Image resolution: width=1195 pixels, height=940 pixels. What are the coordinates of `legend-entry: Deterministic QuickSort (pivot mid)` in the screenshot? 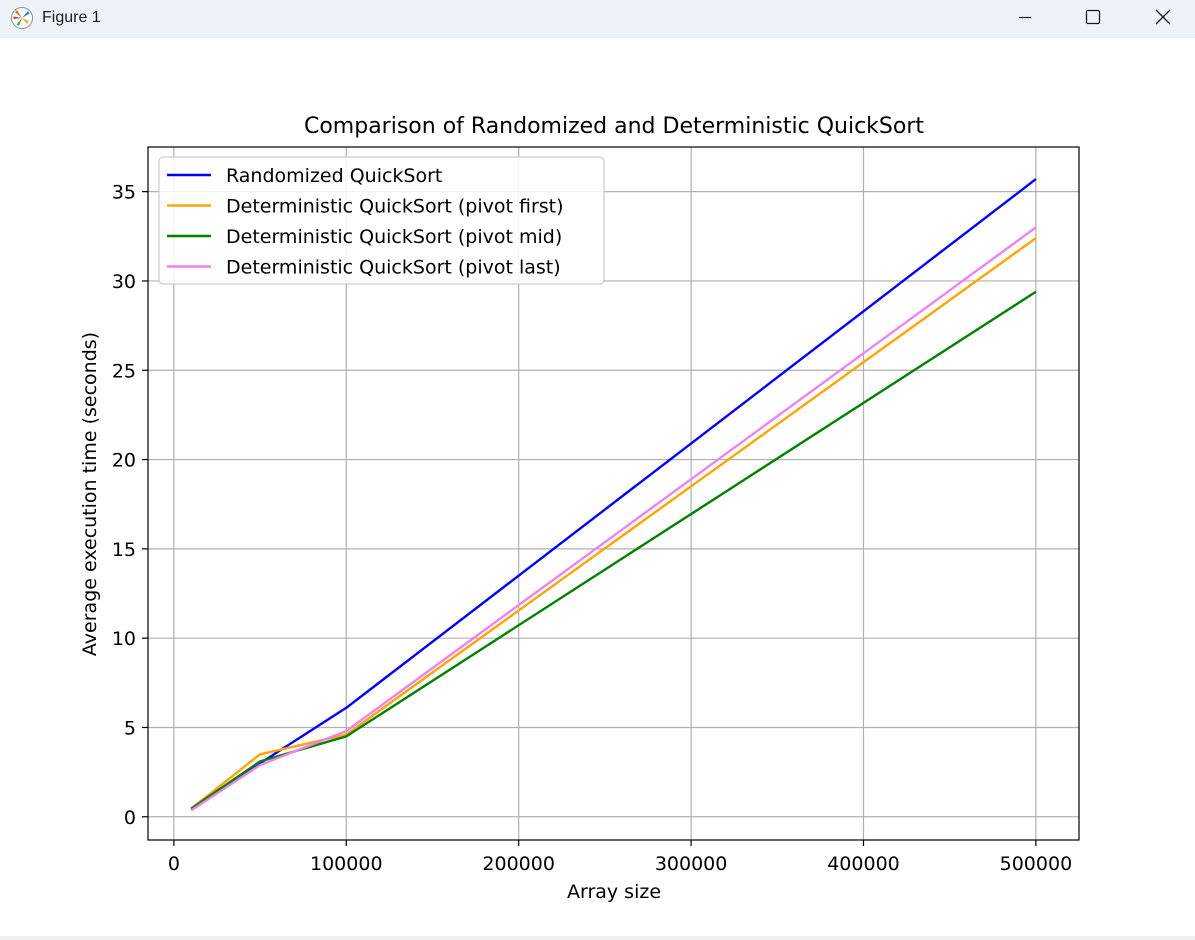 It's located at (394, 237).